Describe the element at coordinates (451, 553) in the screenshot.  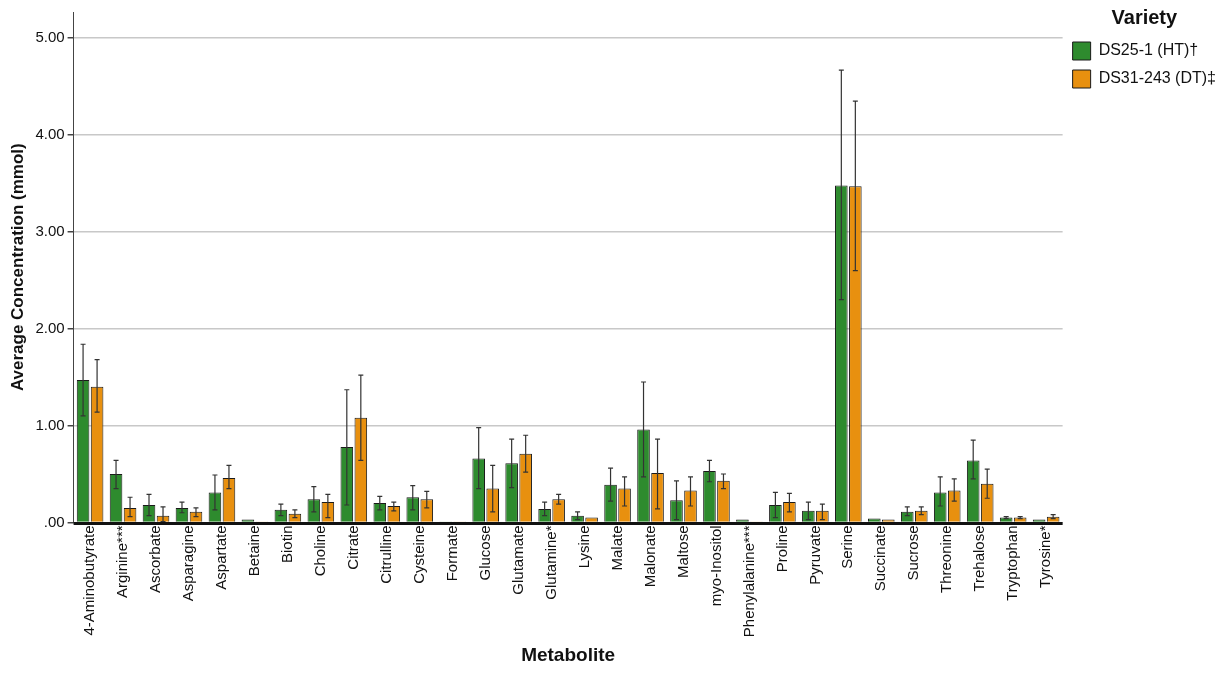
I see `x-tick-label: Formate` at that location.